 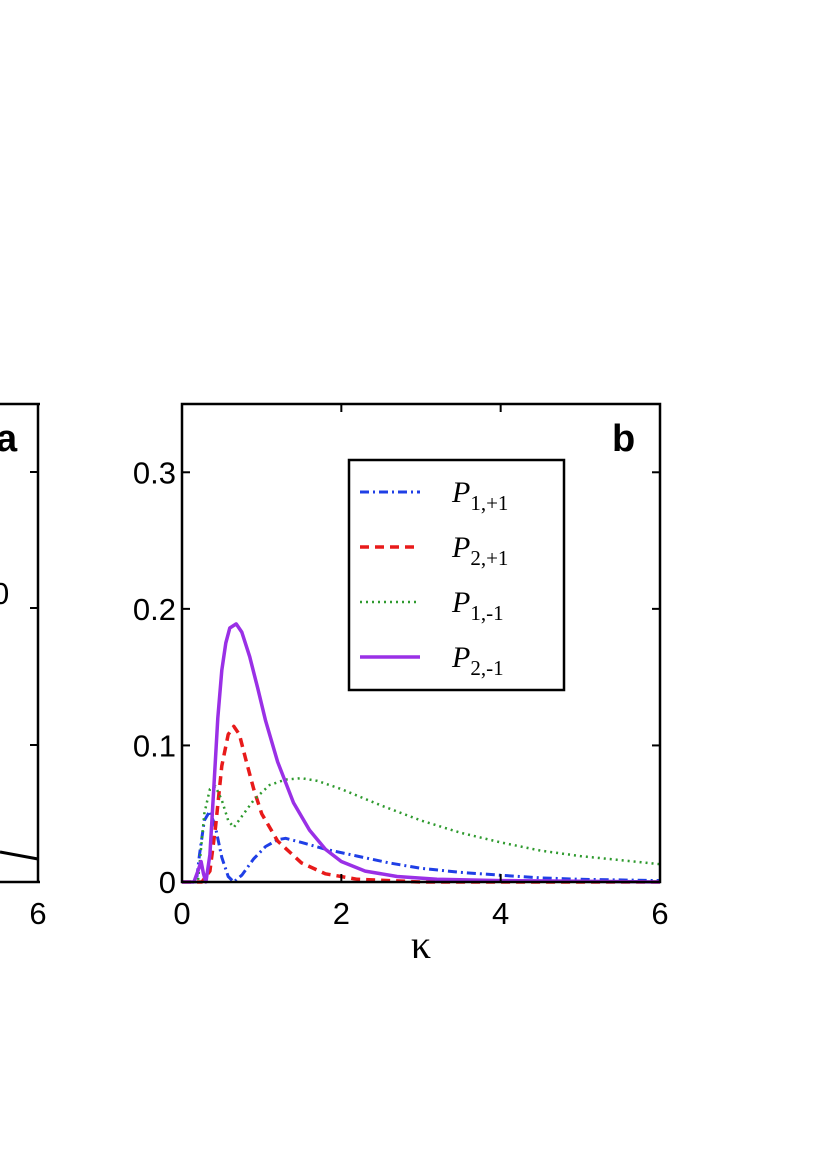 I want to click on legend-box, so click(x=456, y=575).